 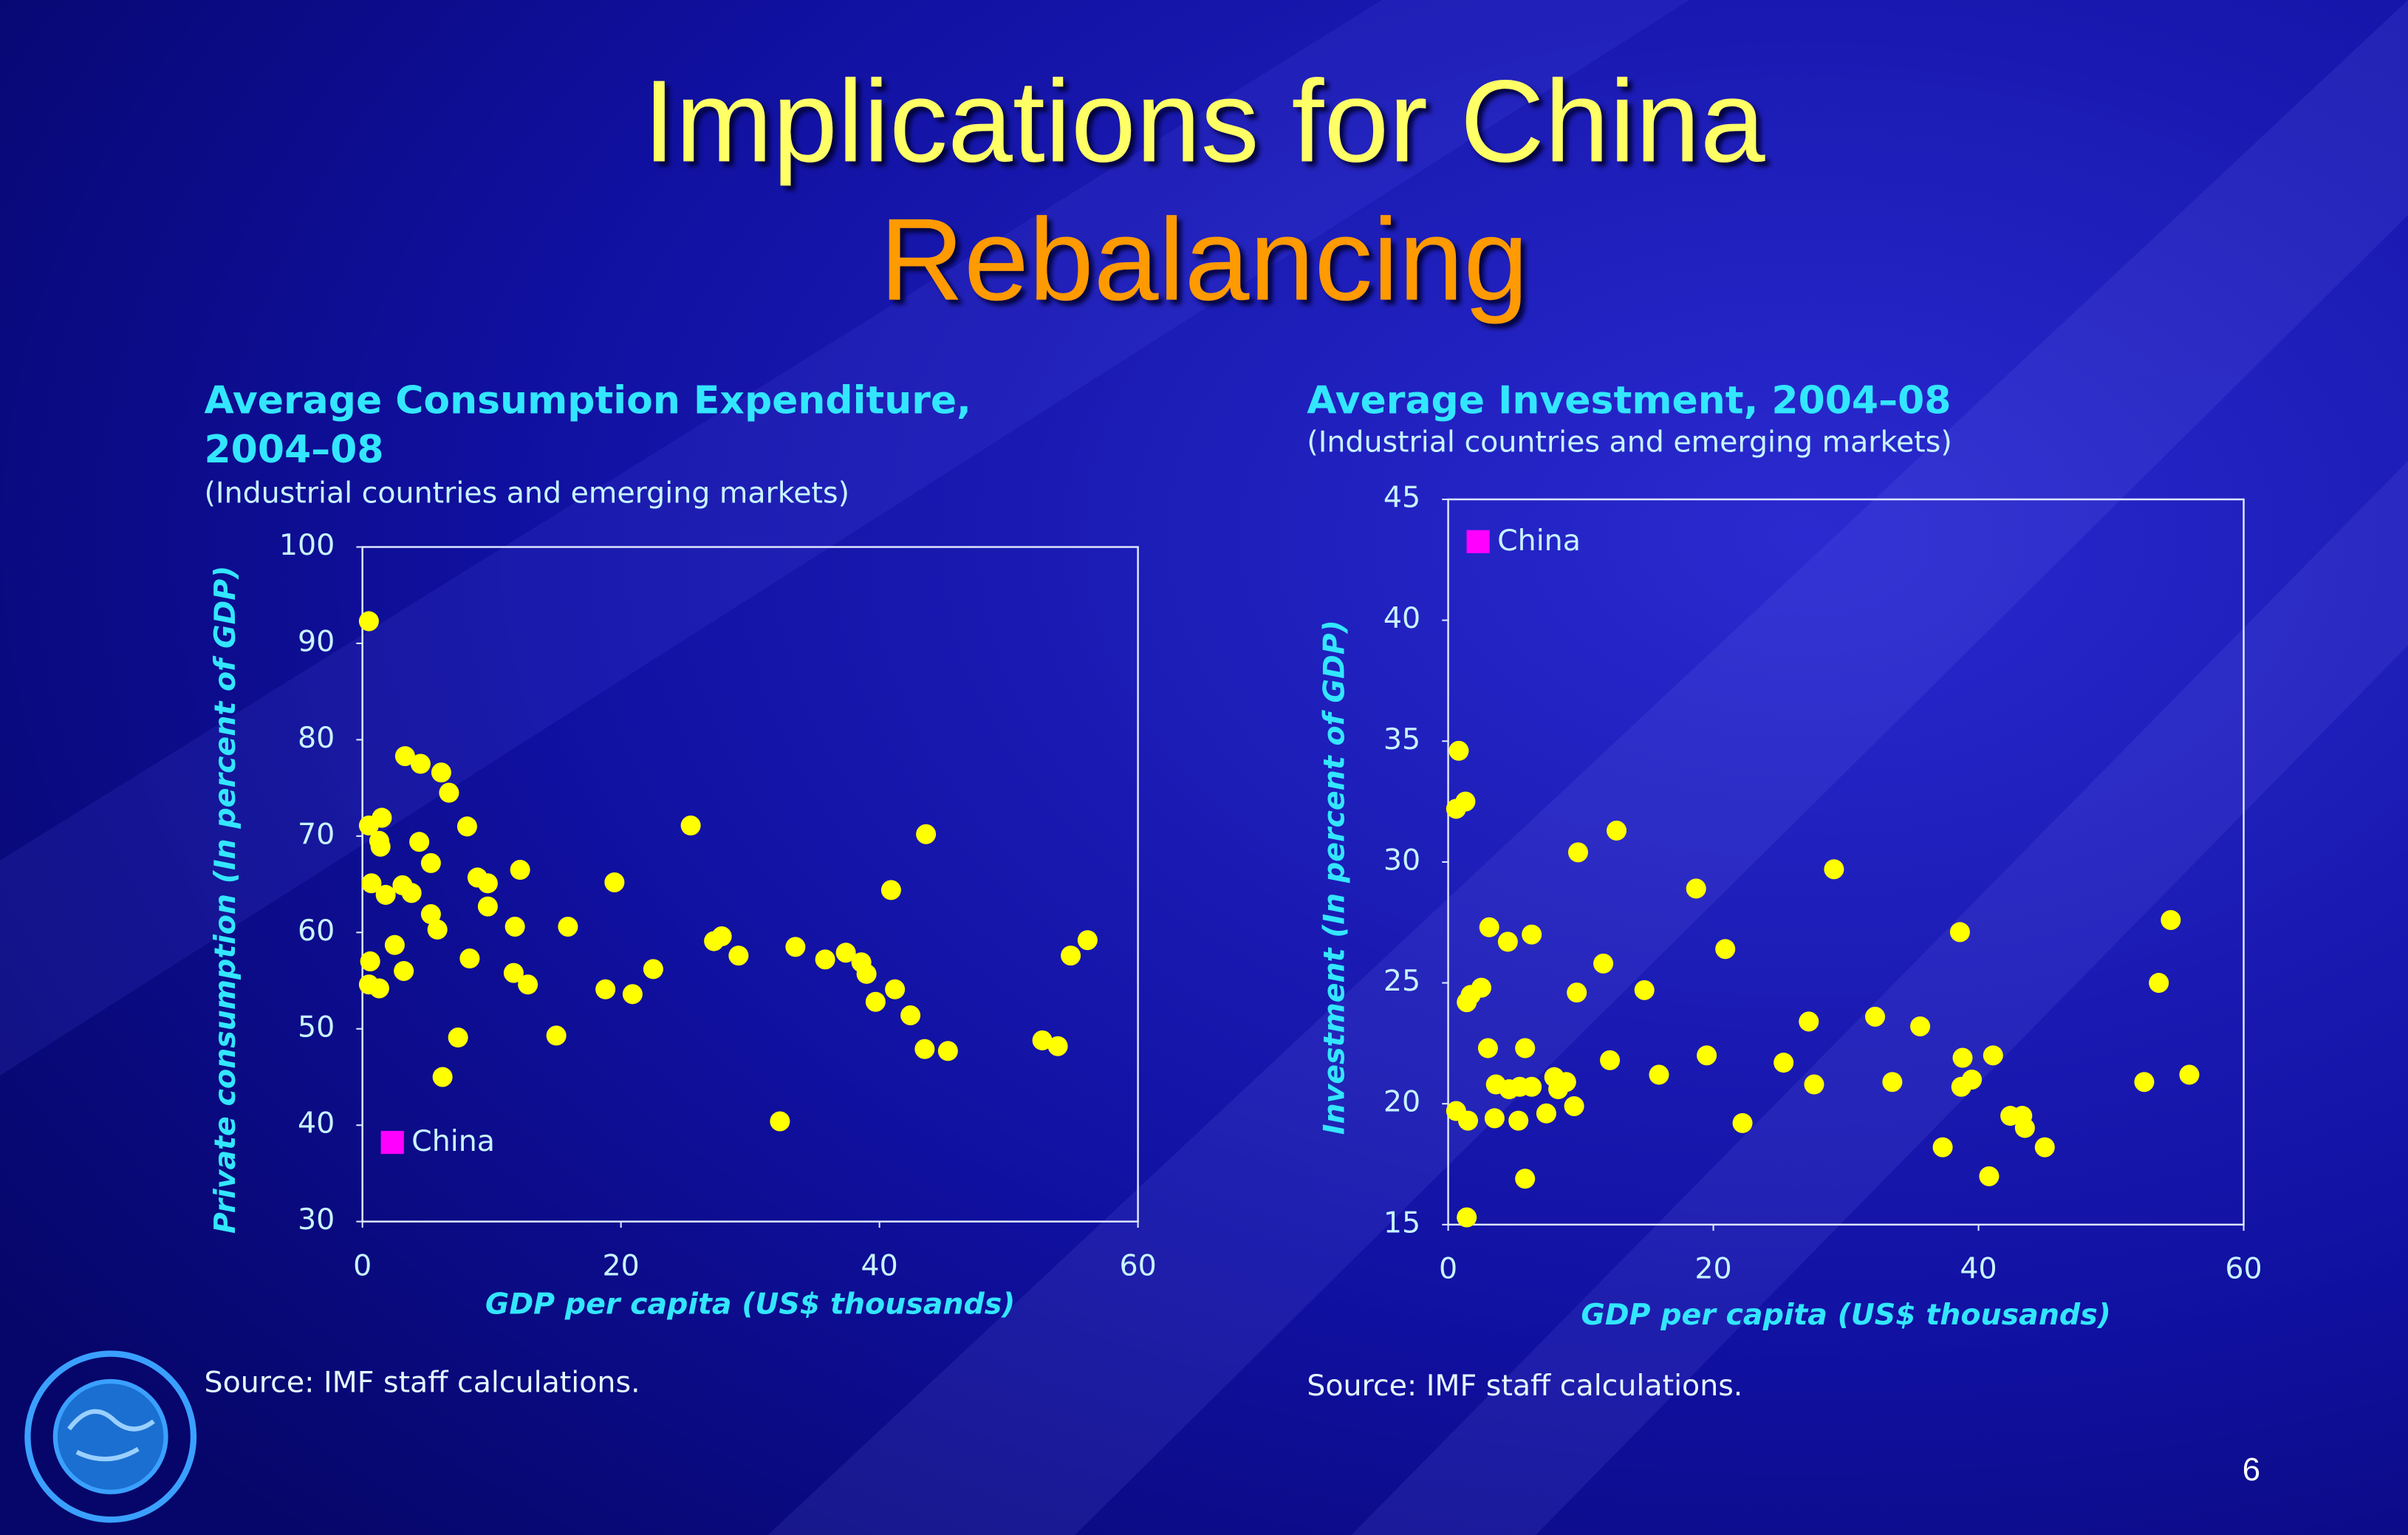 What do you see at coordinates (1334, 878) in the screenshot?
I see `y-axis-label: Investment (In percent of GDP)` at bounding box center [1334, 878].